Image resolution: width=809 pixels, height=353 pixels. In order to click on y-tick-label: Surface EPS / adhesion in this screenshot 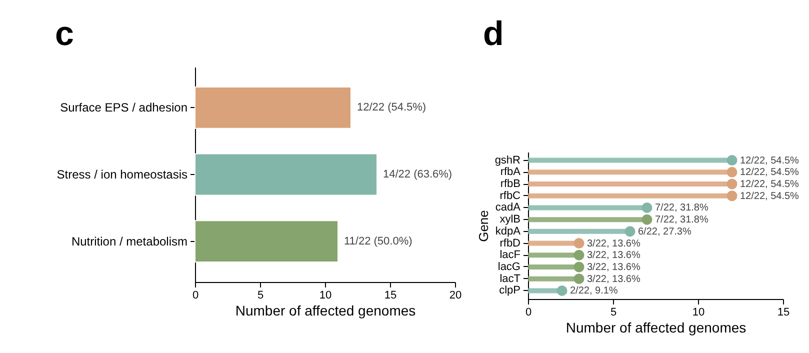, I will do `click(124, 107)`.